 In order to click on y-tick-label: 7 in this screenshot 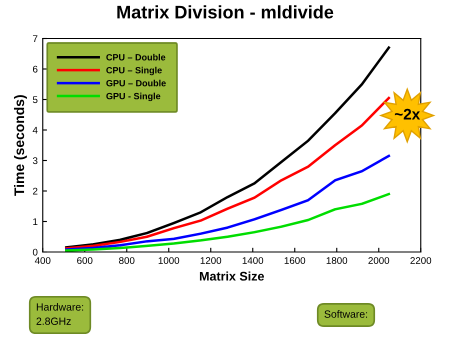, I will do `click(35, 38)`.